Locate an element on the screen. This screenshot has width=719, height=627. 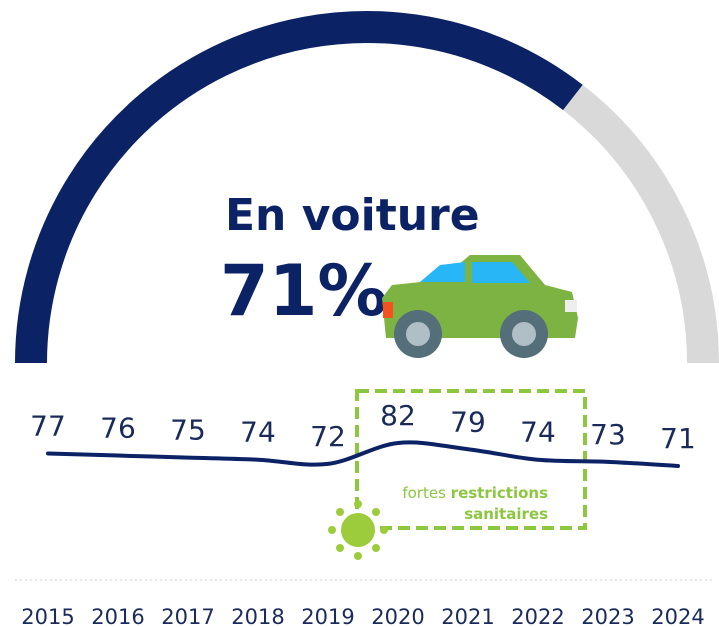
x-tick-label: 2021 is located at coordinates (467, 616).